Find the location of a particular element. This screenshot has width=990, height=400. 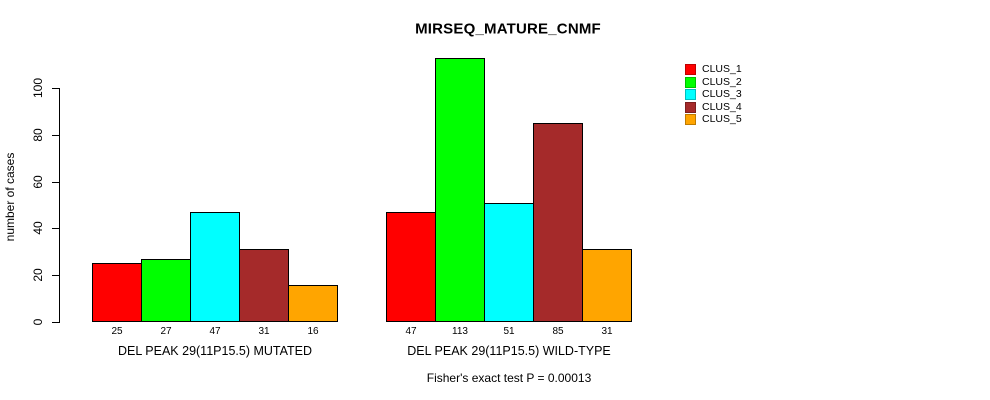

y-axis-line is located at coordinates (59, 205).